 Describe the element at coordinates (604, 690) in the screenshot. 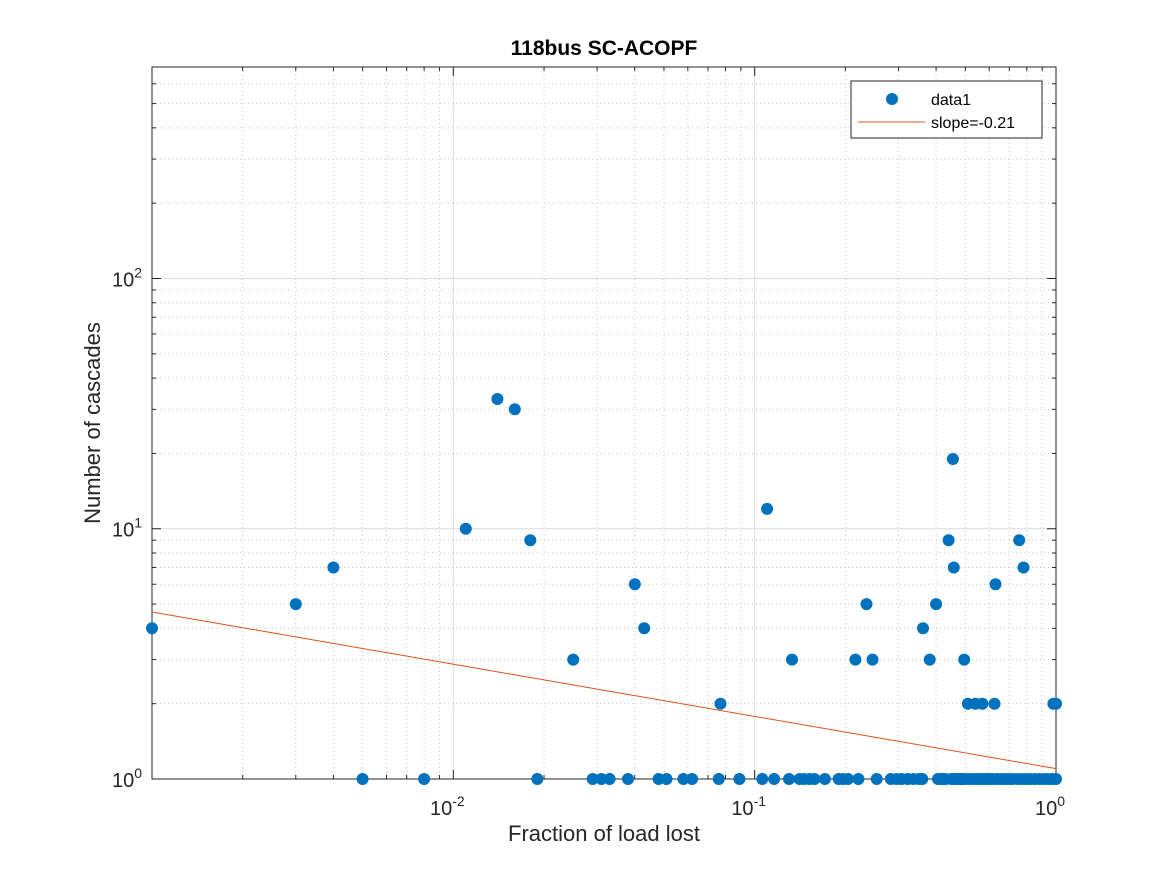

I see `fit-line` at that location.